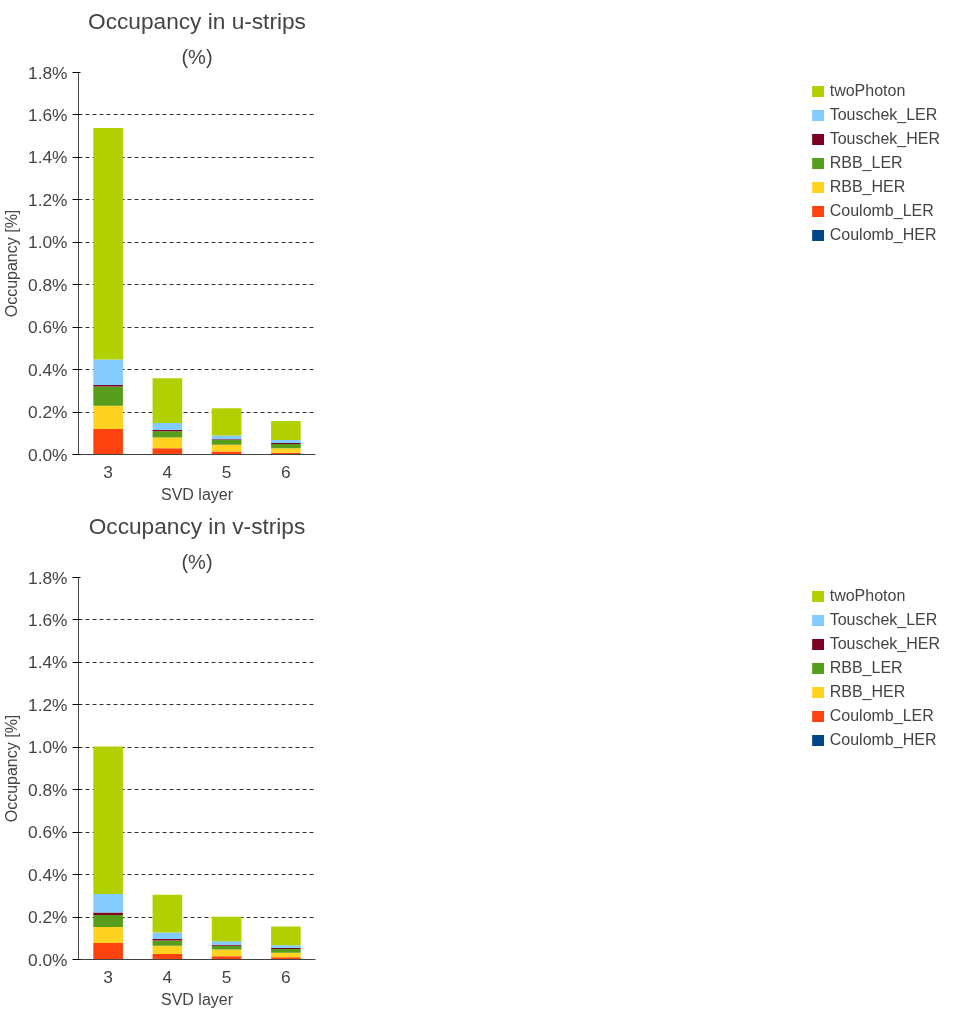 This screenshot has height=1036, width=970. Describe the element at coordinates (197, 20) in the screenshot. I see `chart-title: Occupancy in u-strips` at that location.